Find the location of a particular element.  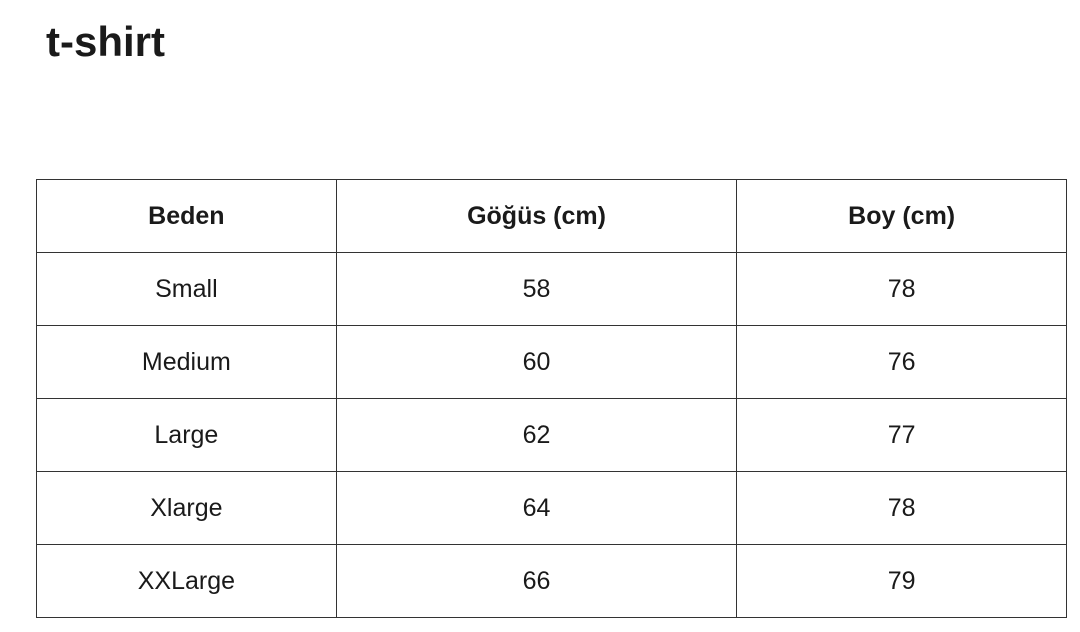

header-chest: Göğüs (cm) is located at coordinates (536, 216).